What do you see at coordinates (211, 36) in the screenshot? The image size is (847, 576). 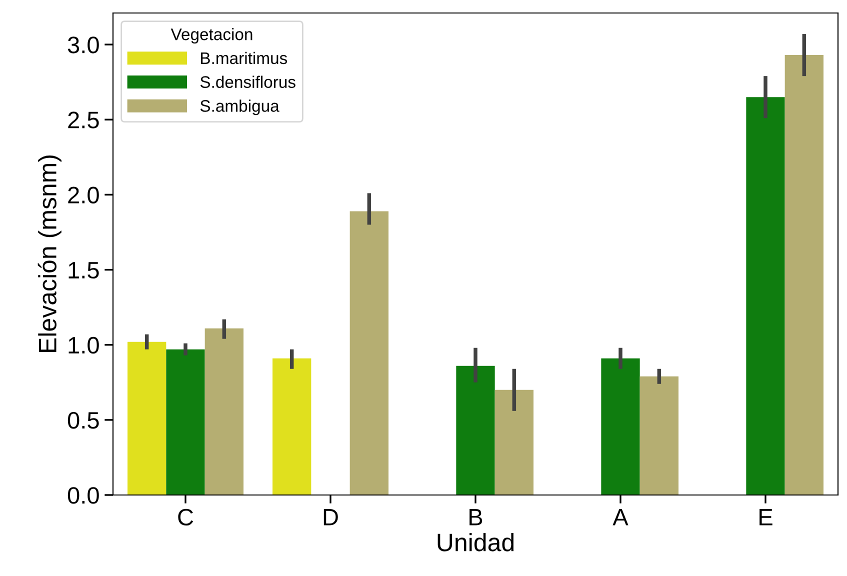 I see `legend-title: Vegetacion` at bounding box center [211, 36].